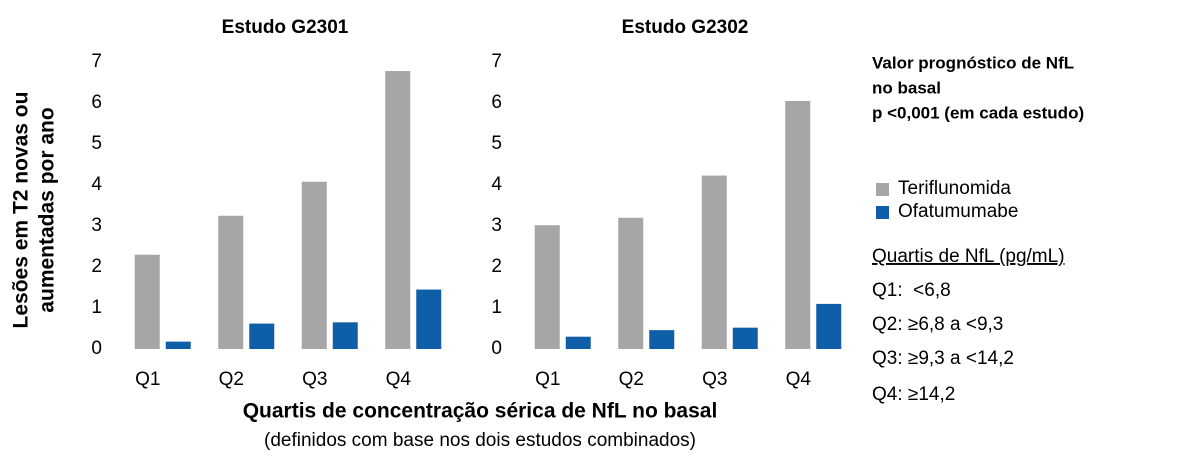 This screenshot has width=1187, height=463. Describe the element at coordinates (21, 210) in the screenshot. I see `y-axis-label: Lesões em T2 novas ou` at that location.